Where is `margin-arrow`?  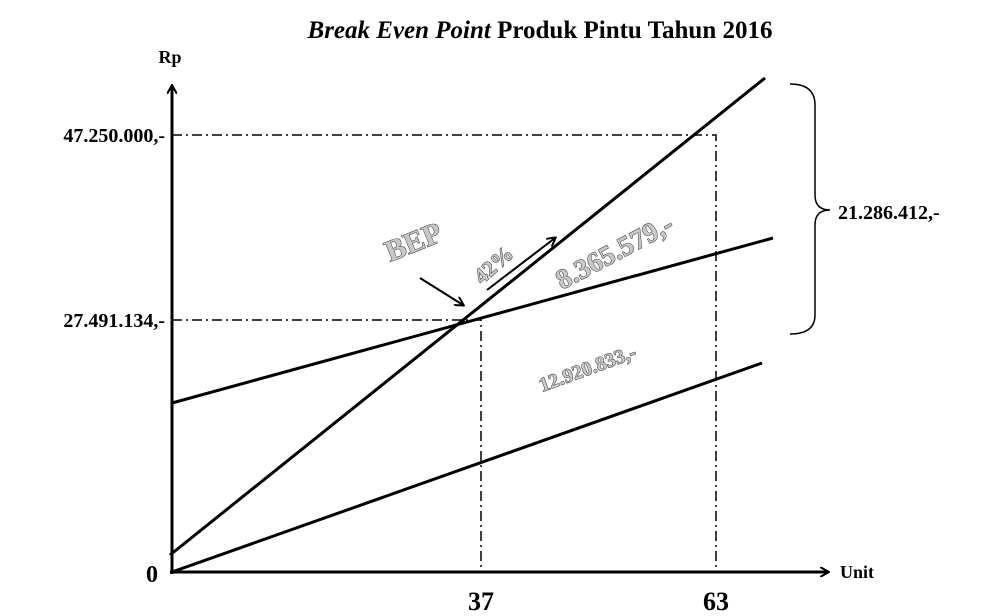
margin-arrow is located at coordinates (520, 264).